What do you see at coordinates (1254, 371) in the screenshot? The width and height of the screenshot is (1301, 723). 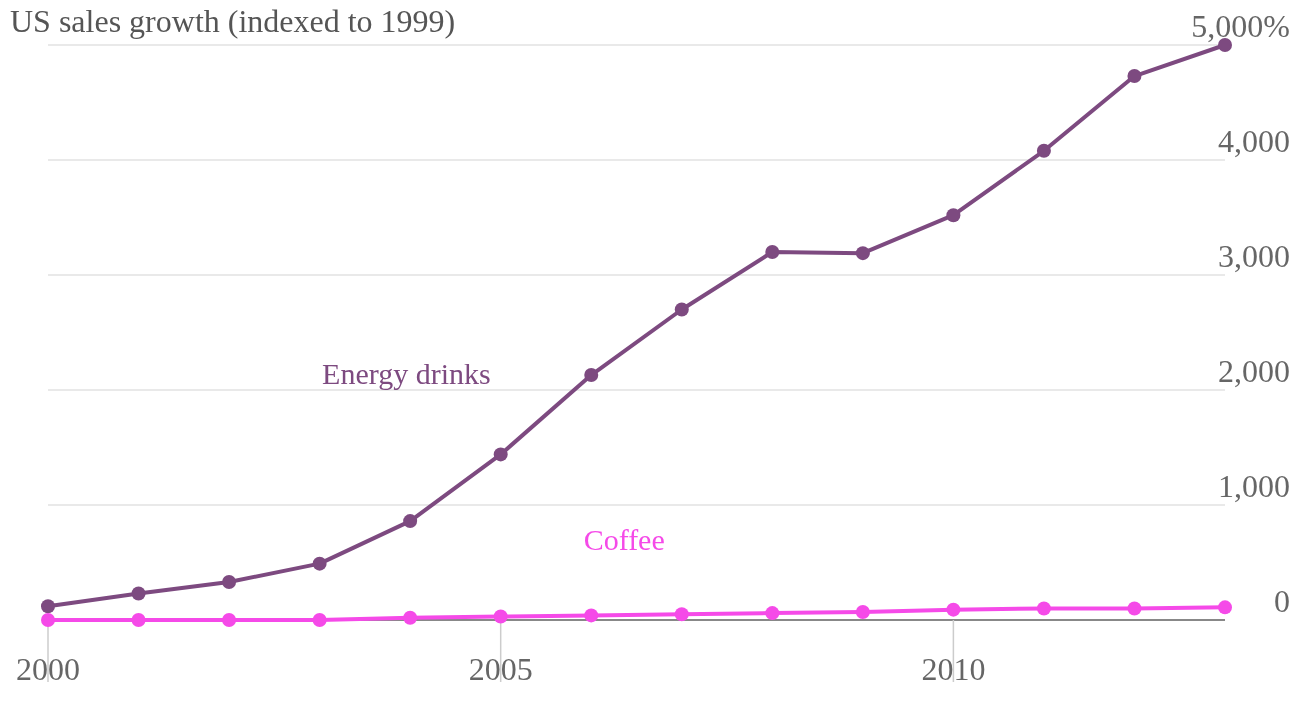 I see `y-tick-label: 2,000` at bounding box center [1254, 371].